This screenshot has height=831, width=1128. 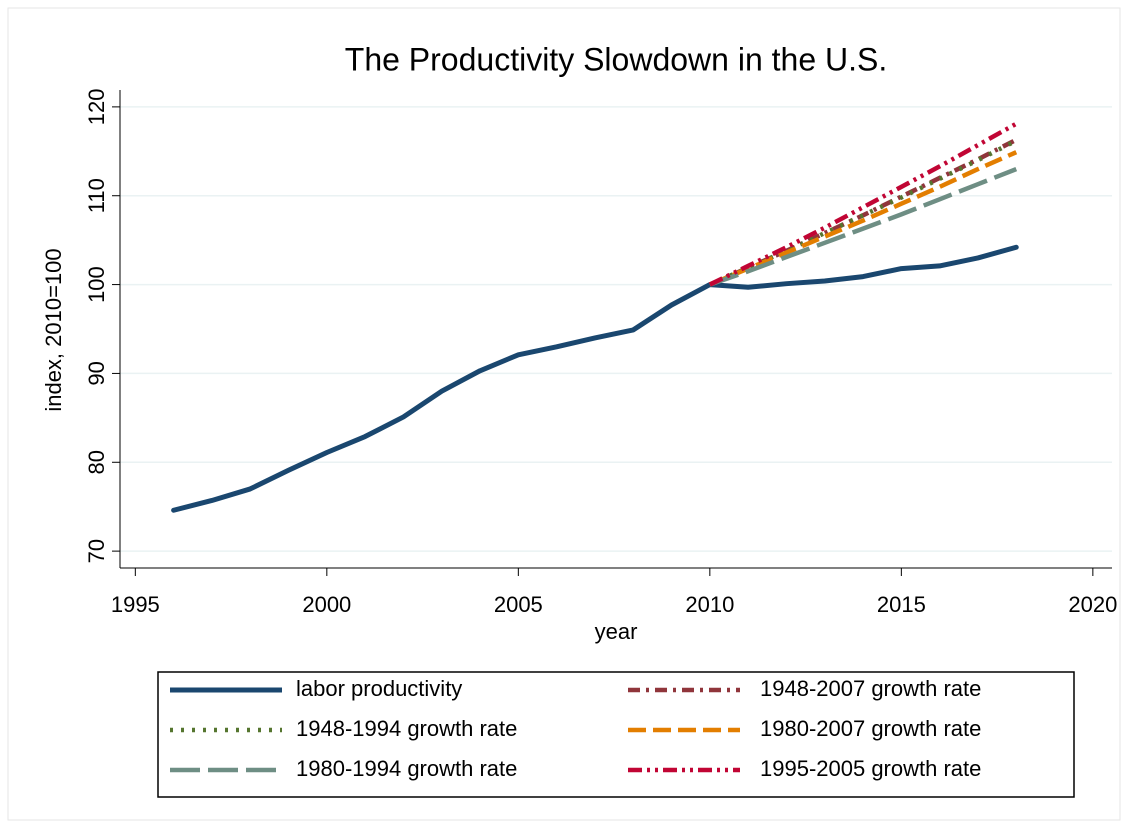 What do you see at coordinates (1092, 604) in the screenshot?
I see `x-tick-label: 2020` at bounding box center [1092, 604].